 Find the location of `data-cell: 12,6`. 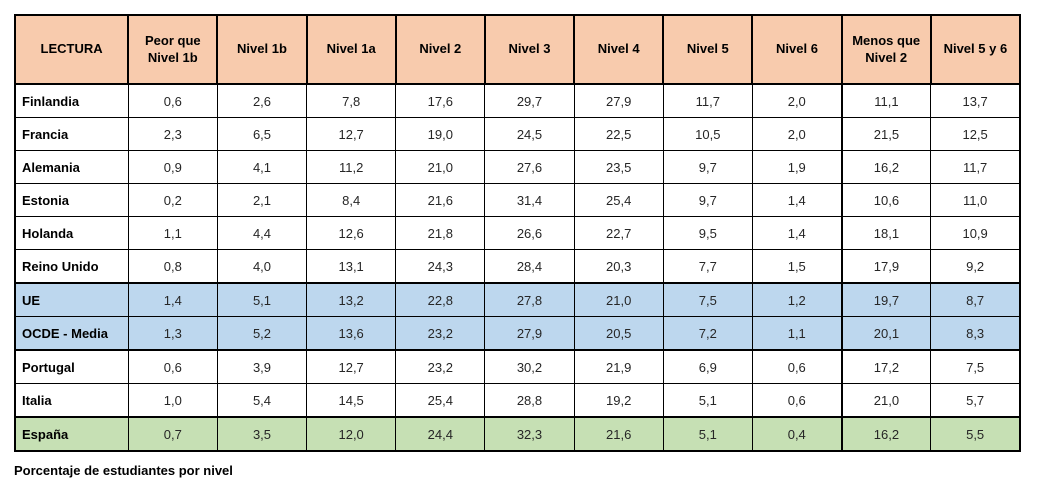

data-cell: 12,6 is located at coordinates (351, 233).